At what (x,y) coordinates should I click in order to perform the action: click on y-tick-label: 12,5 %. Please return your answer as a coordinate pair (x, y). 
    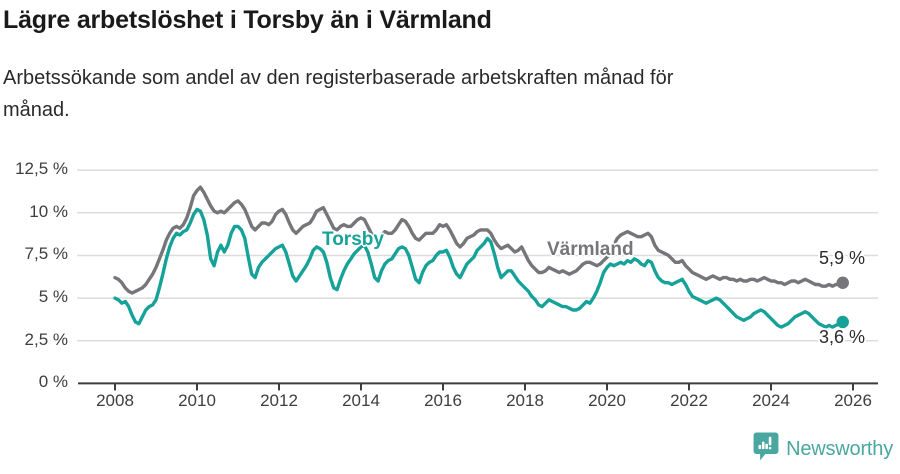
    Looking at the image, I should click on (41, 169).